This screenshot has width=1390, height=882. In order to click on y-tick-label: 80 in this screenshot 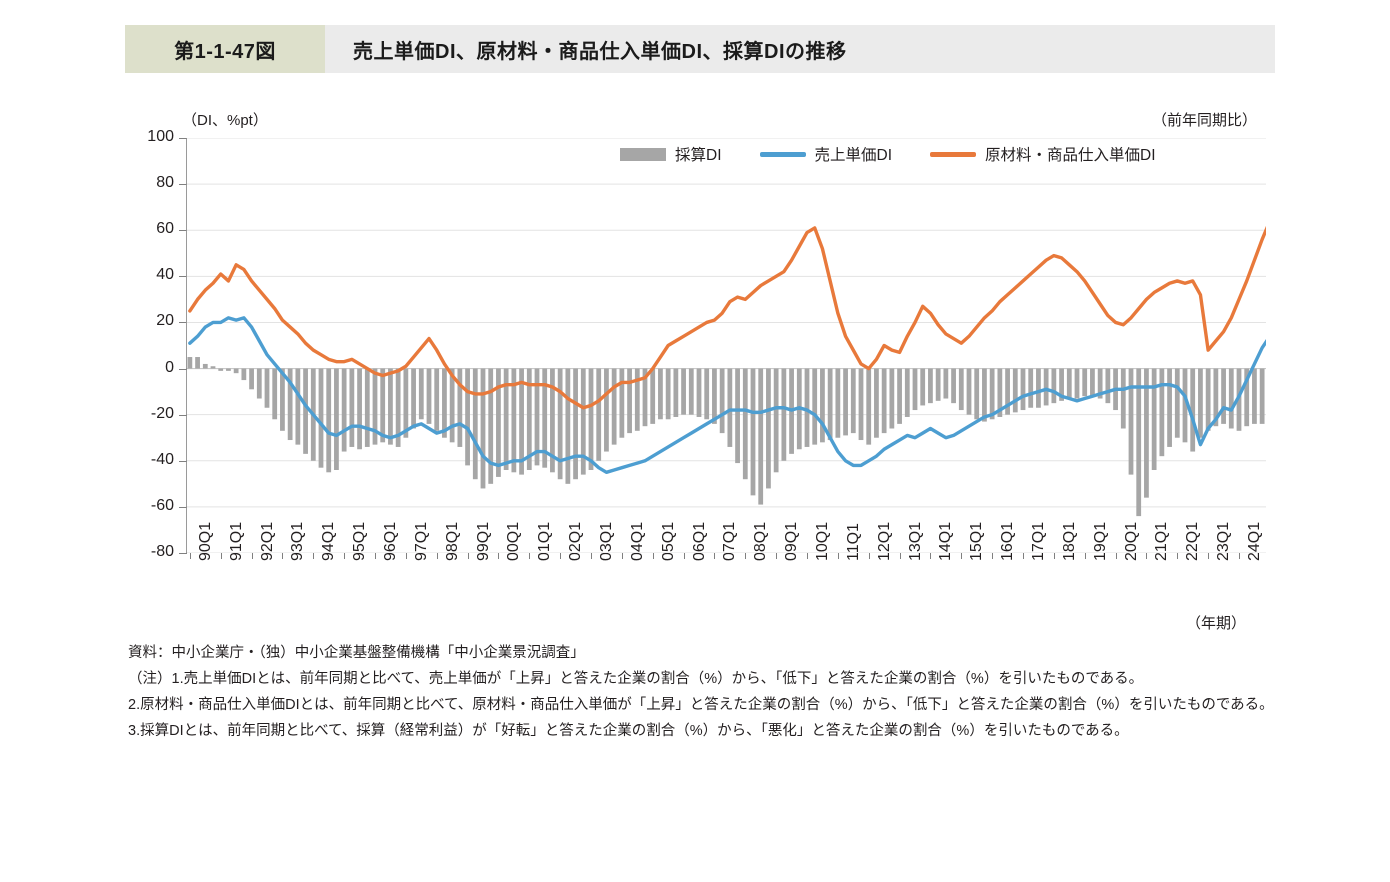, I will do `click(165, 183)`.